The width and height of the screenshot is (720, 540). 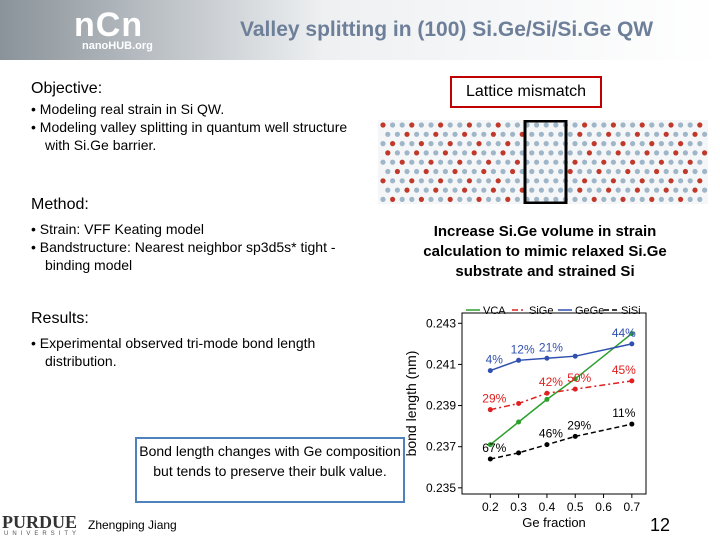 What do you see at coordinates (541, 311) in the screenshot?
I see `legend-label: SiGe` at bounding box center [541, 311].